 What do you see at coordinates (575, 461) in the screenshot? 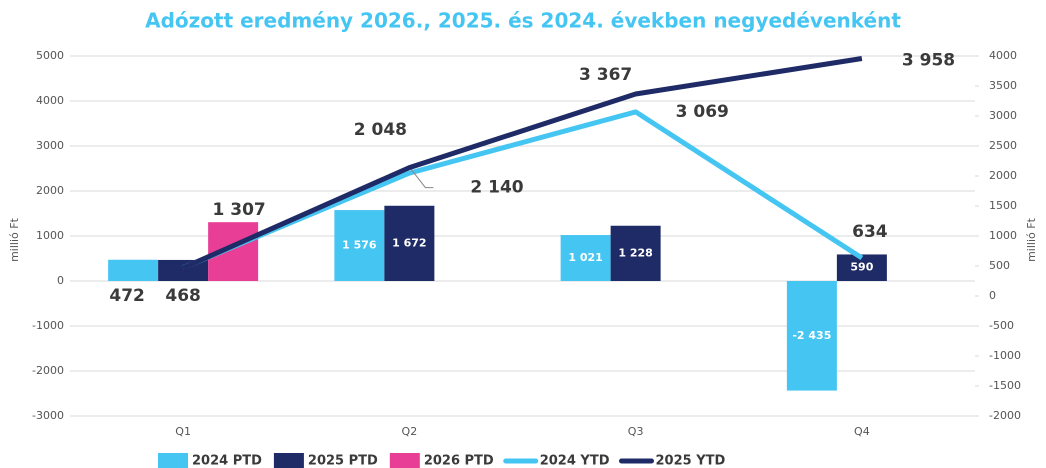
I see `legend-label: 2024 YTD` at bounding box center [575, 461].